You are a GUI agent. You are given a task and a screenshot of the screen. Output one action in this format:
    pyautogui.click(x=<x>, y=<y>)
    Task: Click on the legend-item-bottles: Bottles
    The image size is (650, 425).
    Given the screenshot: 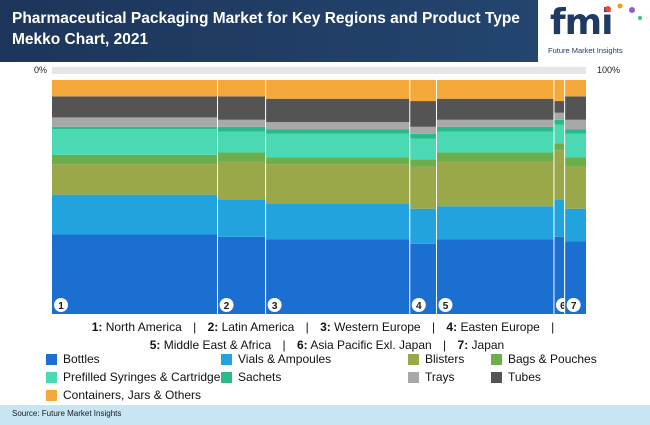 What is the action you would take?
    pyautogui.click(x=73, y=359)
    